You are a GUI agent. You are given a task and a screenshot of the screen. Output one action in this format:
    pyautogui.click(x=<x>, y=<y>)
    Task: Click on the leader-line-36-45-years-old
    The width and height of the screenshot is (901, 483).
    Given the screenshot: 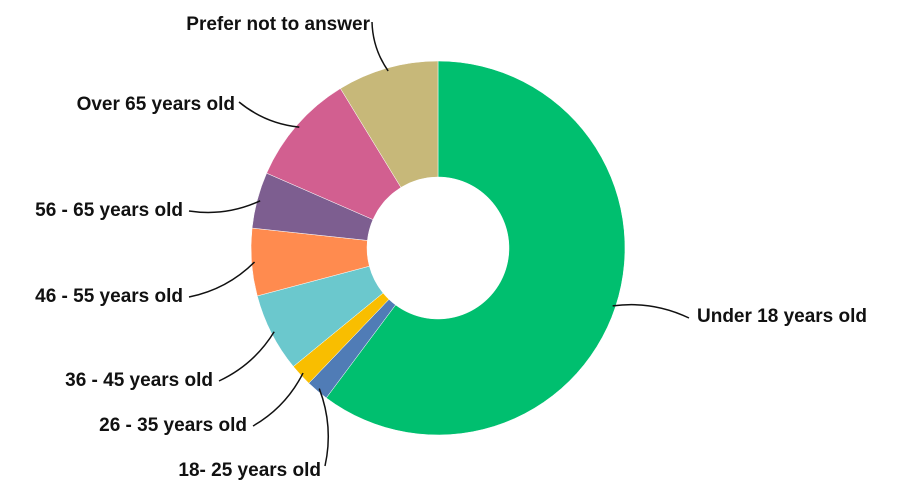 What is the action you would take?
    pyautogui.click(x=246, y=356)
    